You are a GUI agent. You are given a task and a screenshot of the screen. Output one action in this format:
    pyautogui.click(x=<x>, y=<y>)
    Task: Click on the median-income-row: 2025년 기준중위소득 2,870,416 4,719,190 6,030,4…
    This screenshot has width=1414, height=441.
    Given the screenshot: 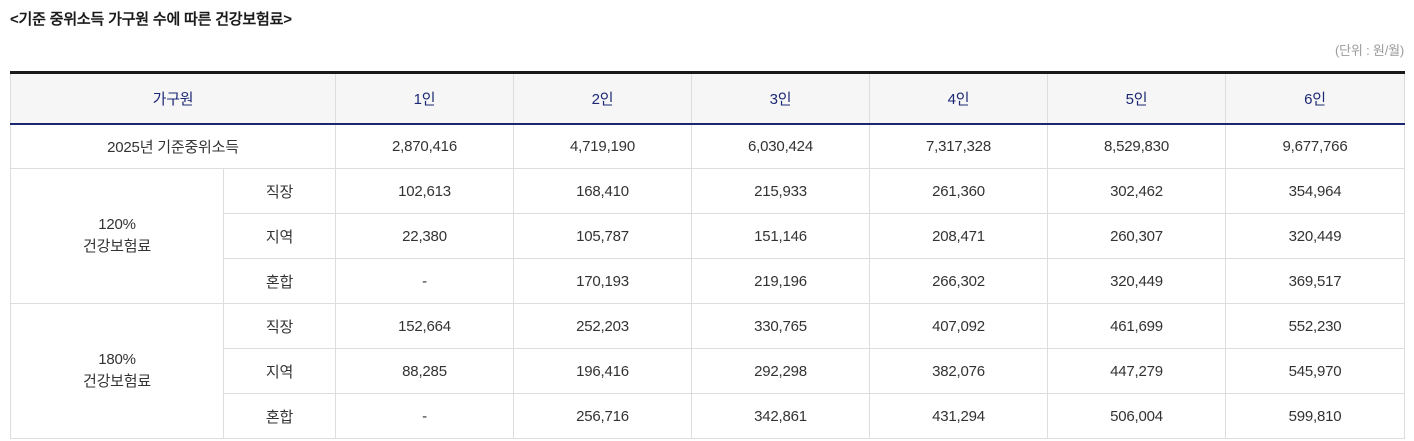 What is the action you would take?
    pyautogui.click(x=707, y=146)
    